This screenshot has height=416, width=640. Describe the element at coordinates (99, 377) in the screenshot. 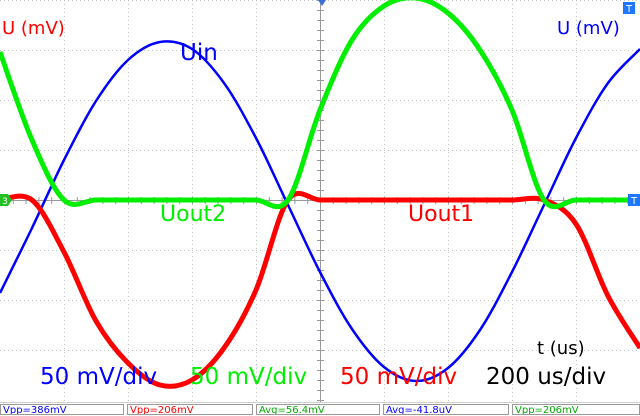

I see `uin-scale-label: 50 mV/div` at that location.